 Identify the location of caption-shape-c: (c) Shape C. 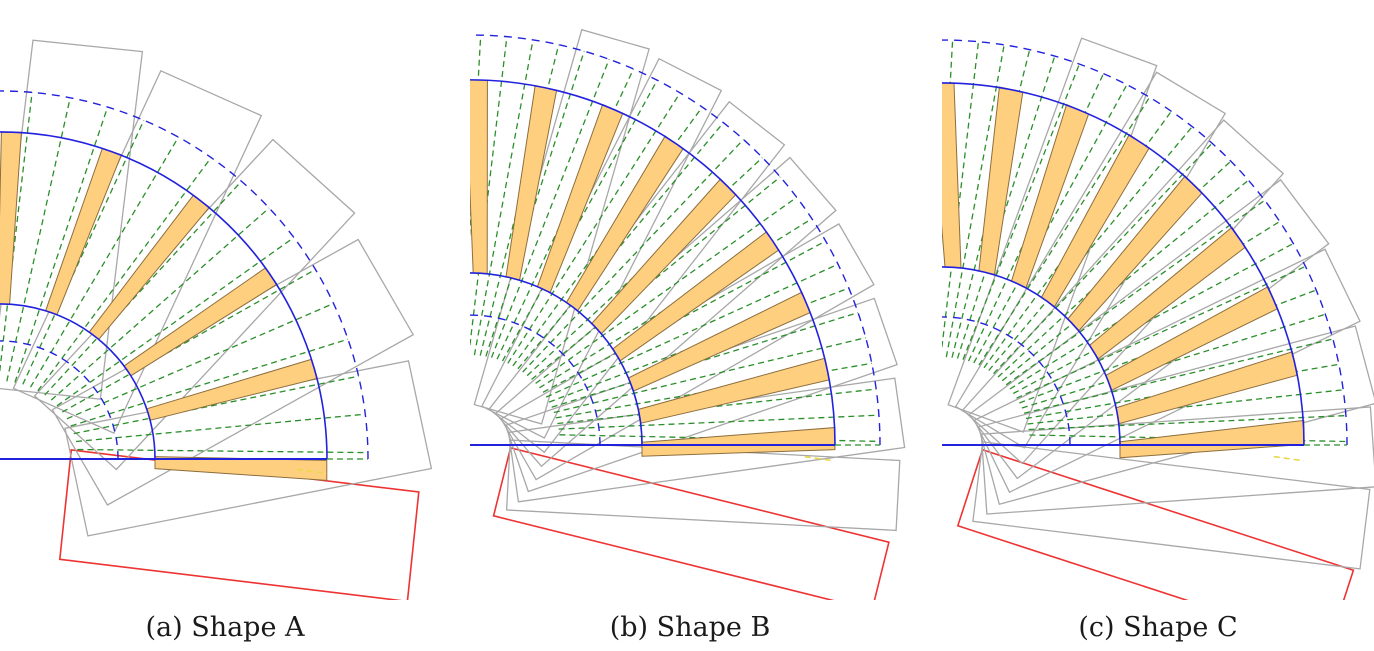
(1158, 627).